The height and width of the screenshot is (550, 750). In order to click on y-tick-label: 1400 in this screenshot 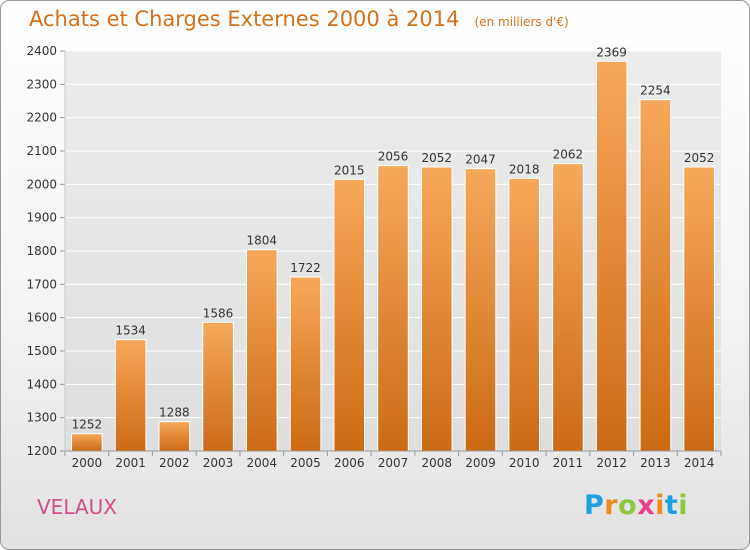, I will do `click(41, 384)`.